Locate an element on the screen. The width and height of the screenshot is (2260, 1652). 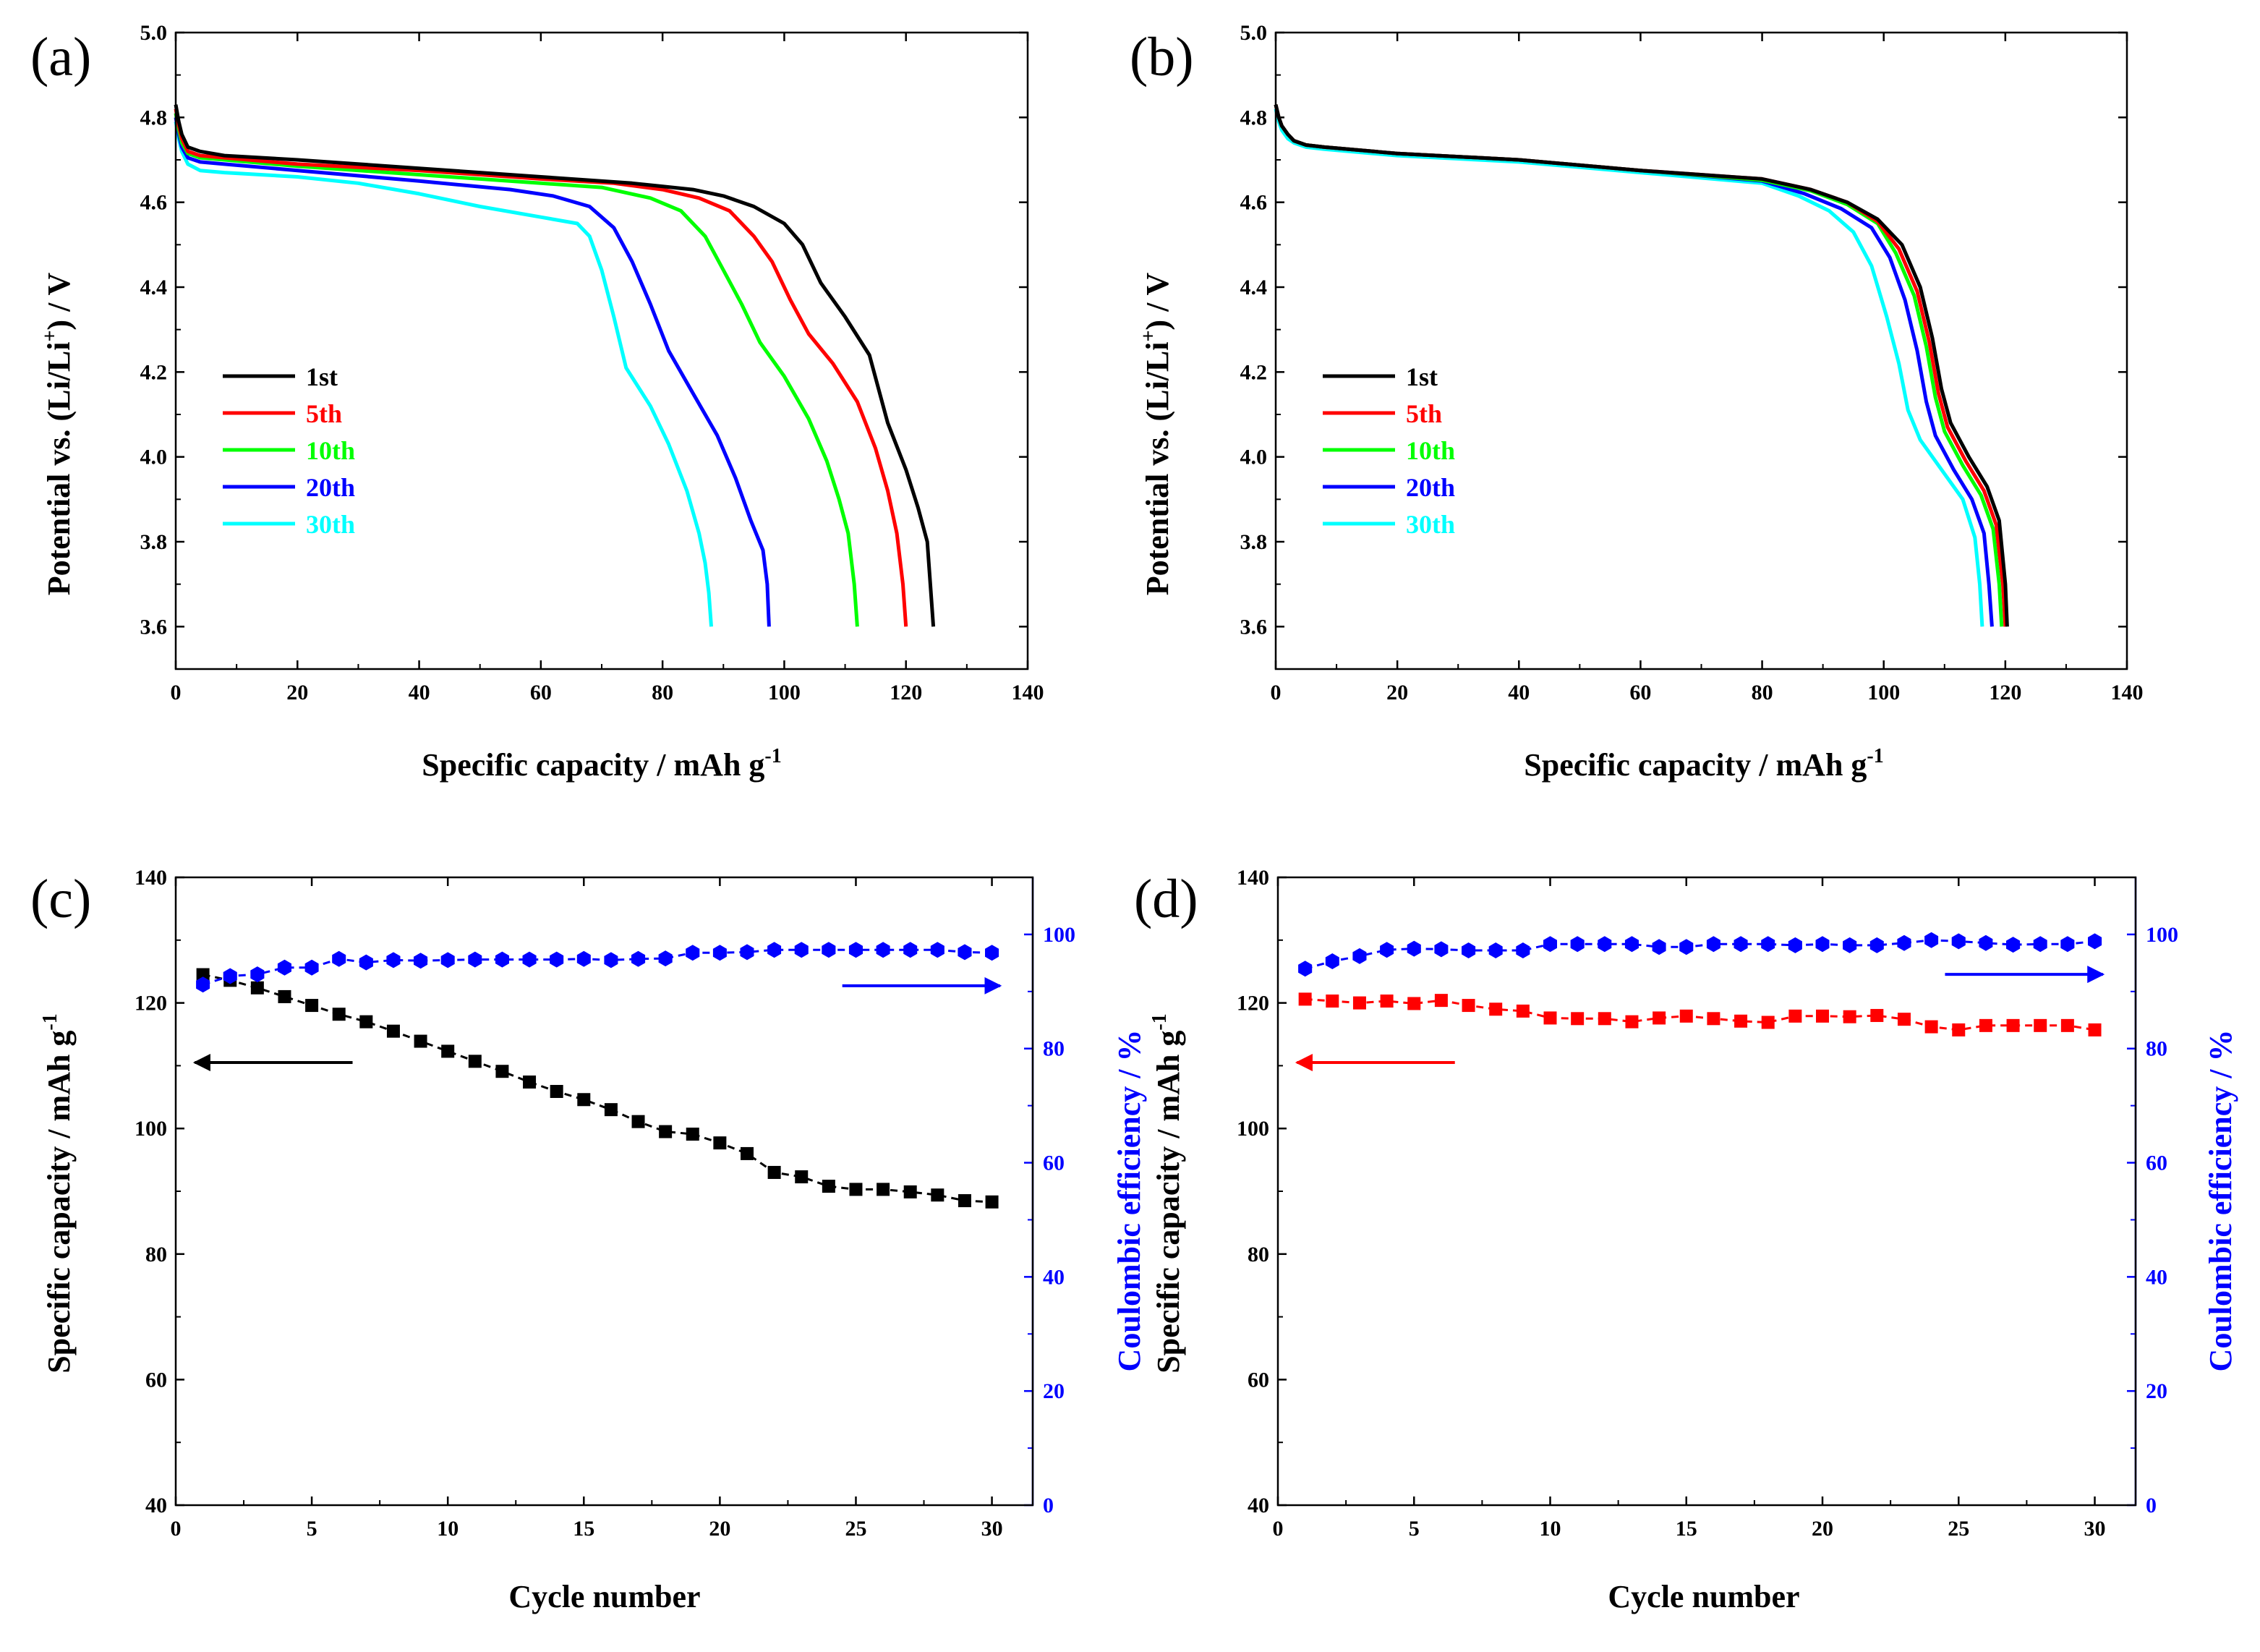
legend-label-1st: 1st is located at coordinates (322, 376).